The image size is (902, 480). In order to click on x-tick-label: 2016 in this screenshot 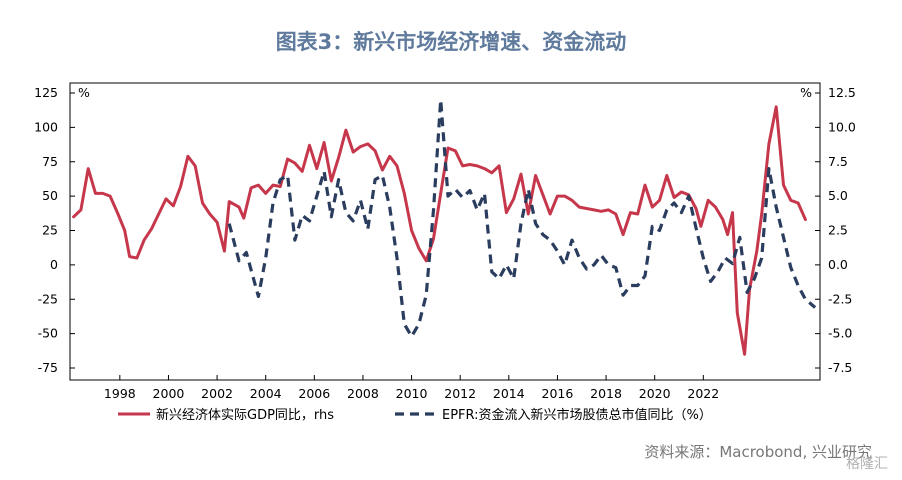, I will do `click(558, 393)`.